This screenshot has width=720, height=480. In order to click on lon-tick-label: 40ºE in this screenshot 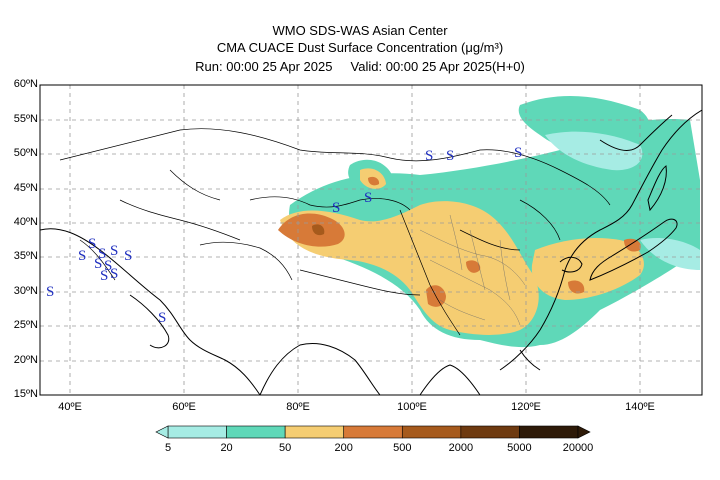, I will do `click(70, 407)`.